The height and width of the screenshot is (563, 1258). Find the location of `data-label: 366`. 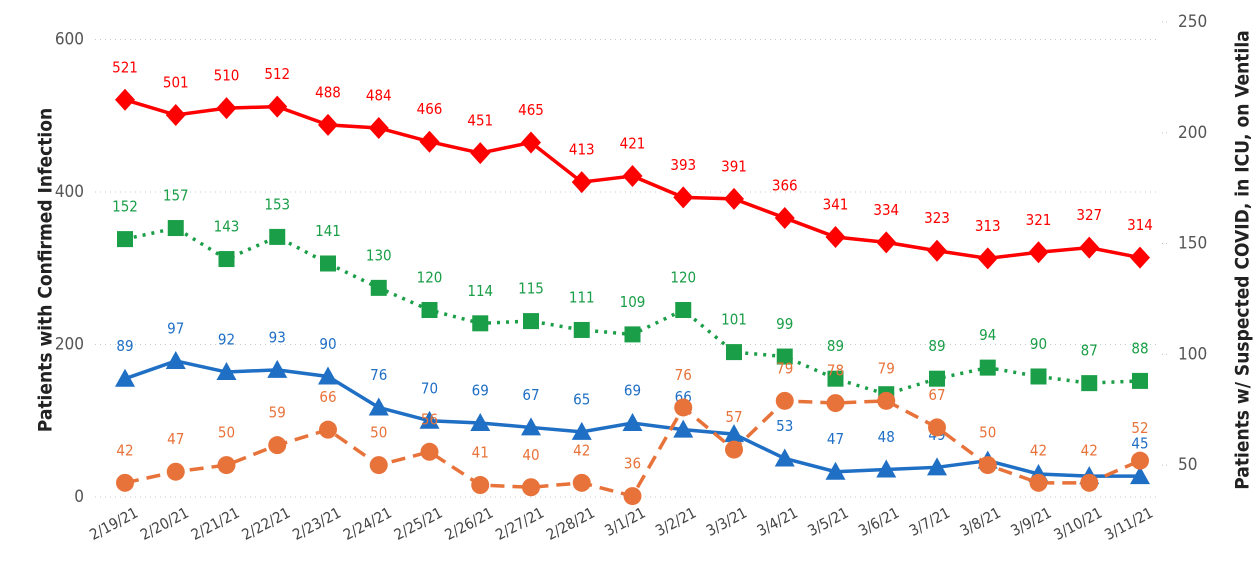

data-label: 366 is located at coordinates (785, 185).